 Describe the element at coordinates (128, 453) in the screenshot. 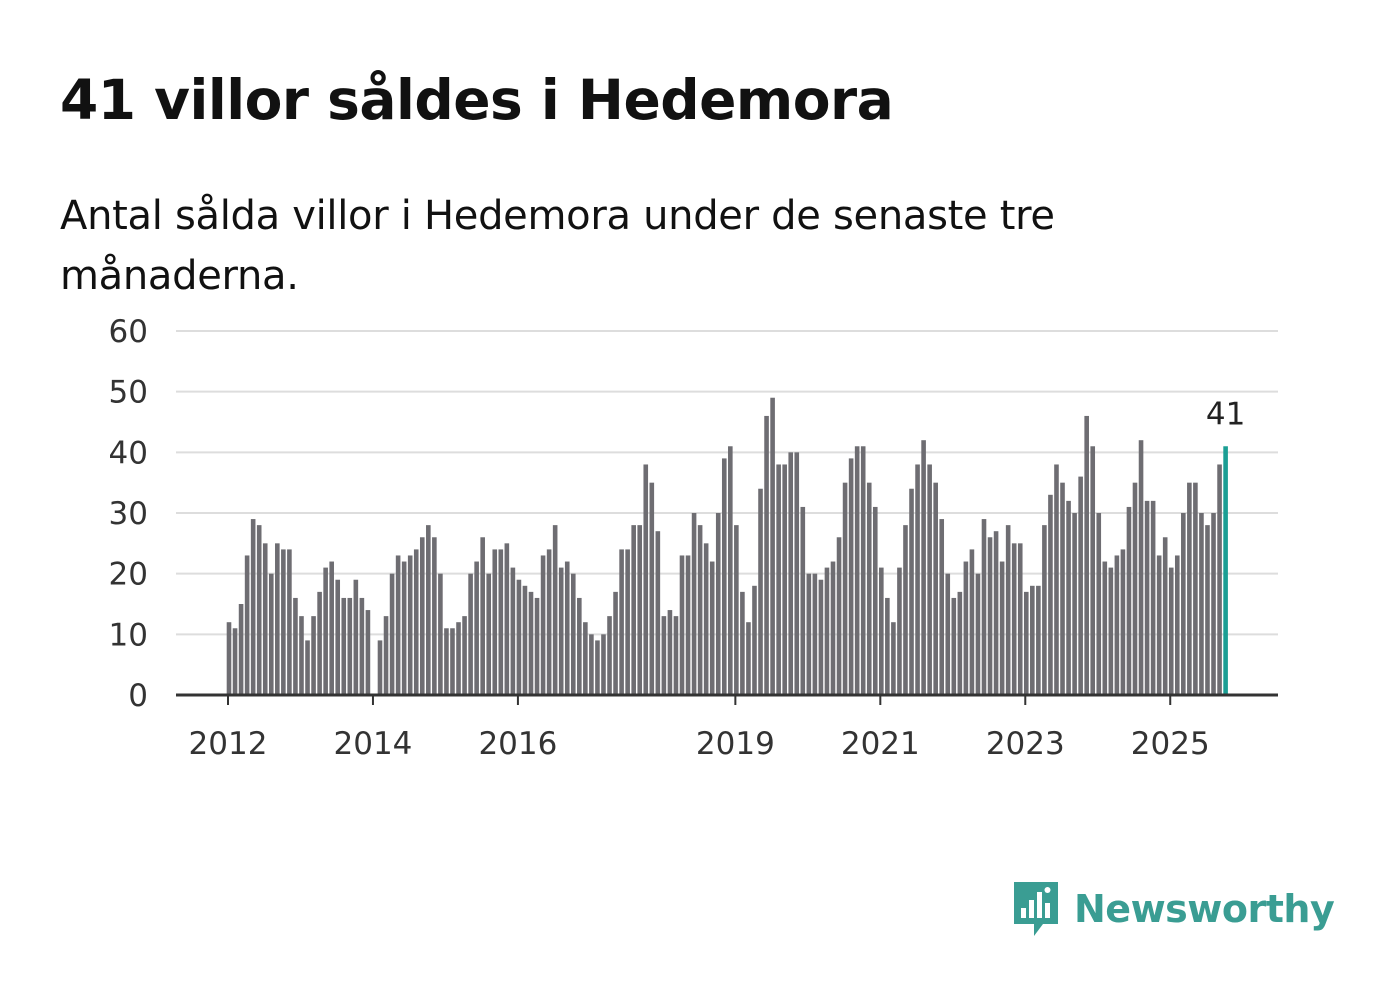

I see `y-tick-label: 40` at that location.